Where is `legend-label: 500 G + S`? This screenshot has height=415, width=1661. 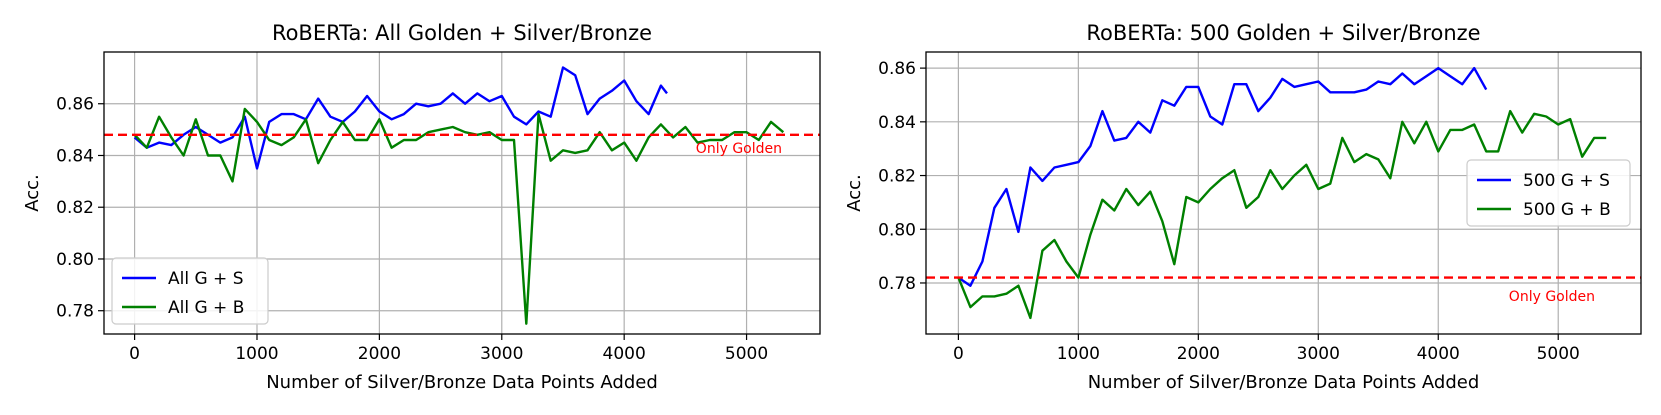 legend-label: 500 G + S is located at coordinates (1566, 181).